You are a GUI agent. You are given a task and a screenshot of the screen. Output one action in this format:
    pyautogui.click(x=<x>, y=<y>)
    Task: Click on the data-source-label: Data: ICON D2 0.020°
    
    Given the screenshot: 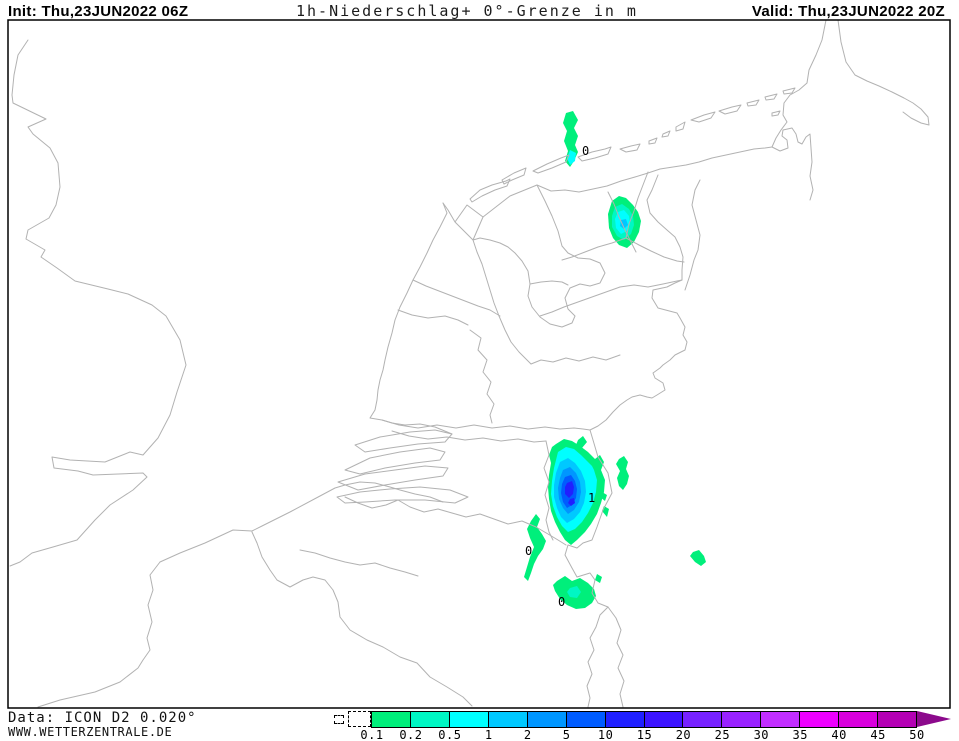 What is the action you would take?
    pyautogui.click(x=102, y=718)
    